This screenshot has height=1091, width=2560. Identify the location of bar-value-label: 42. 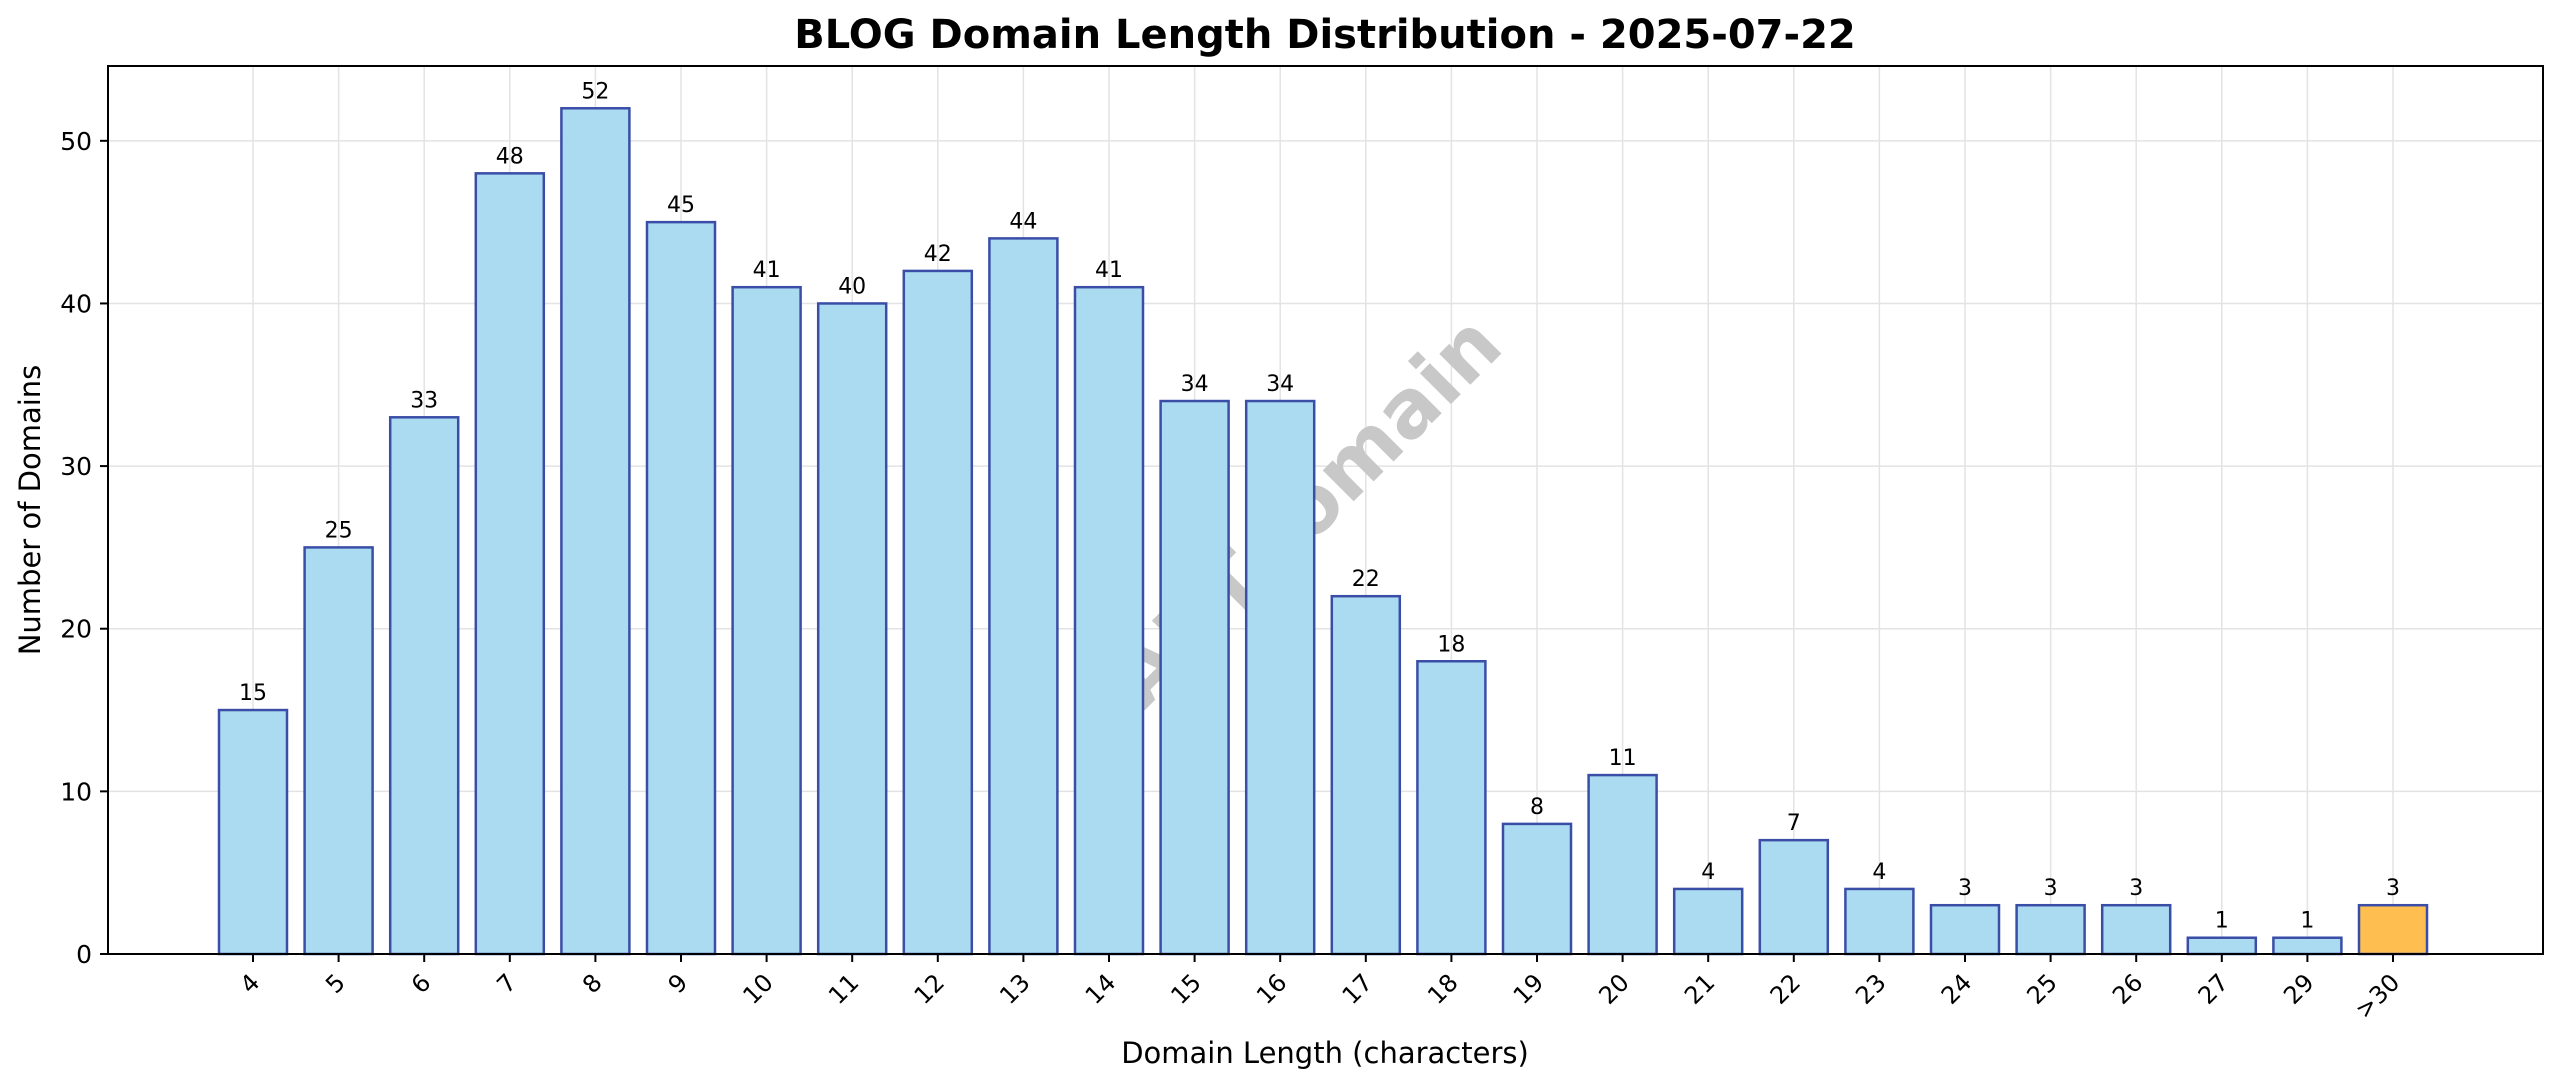
(938, 254).